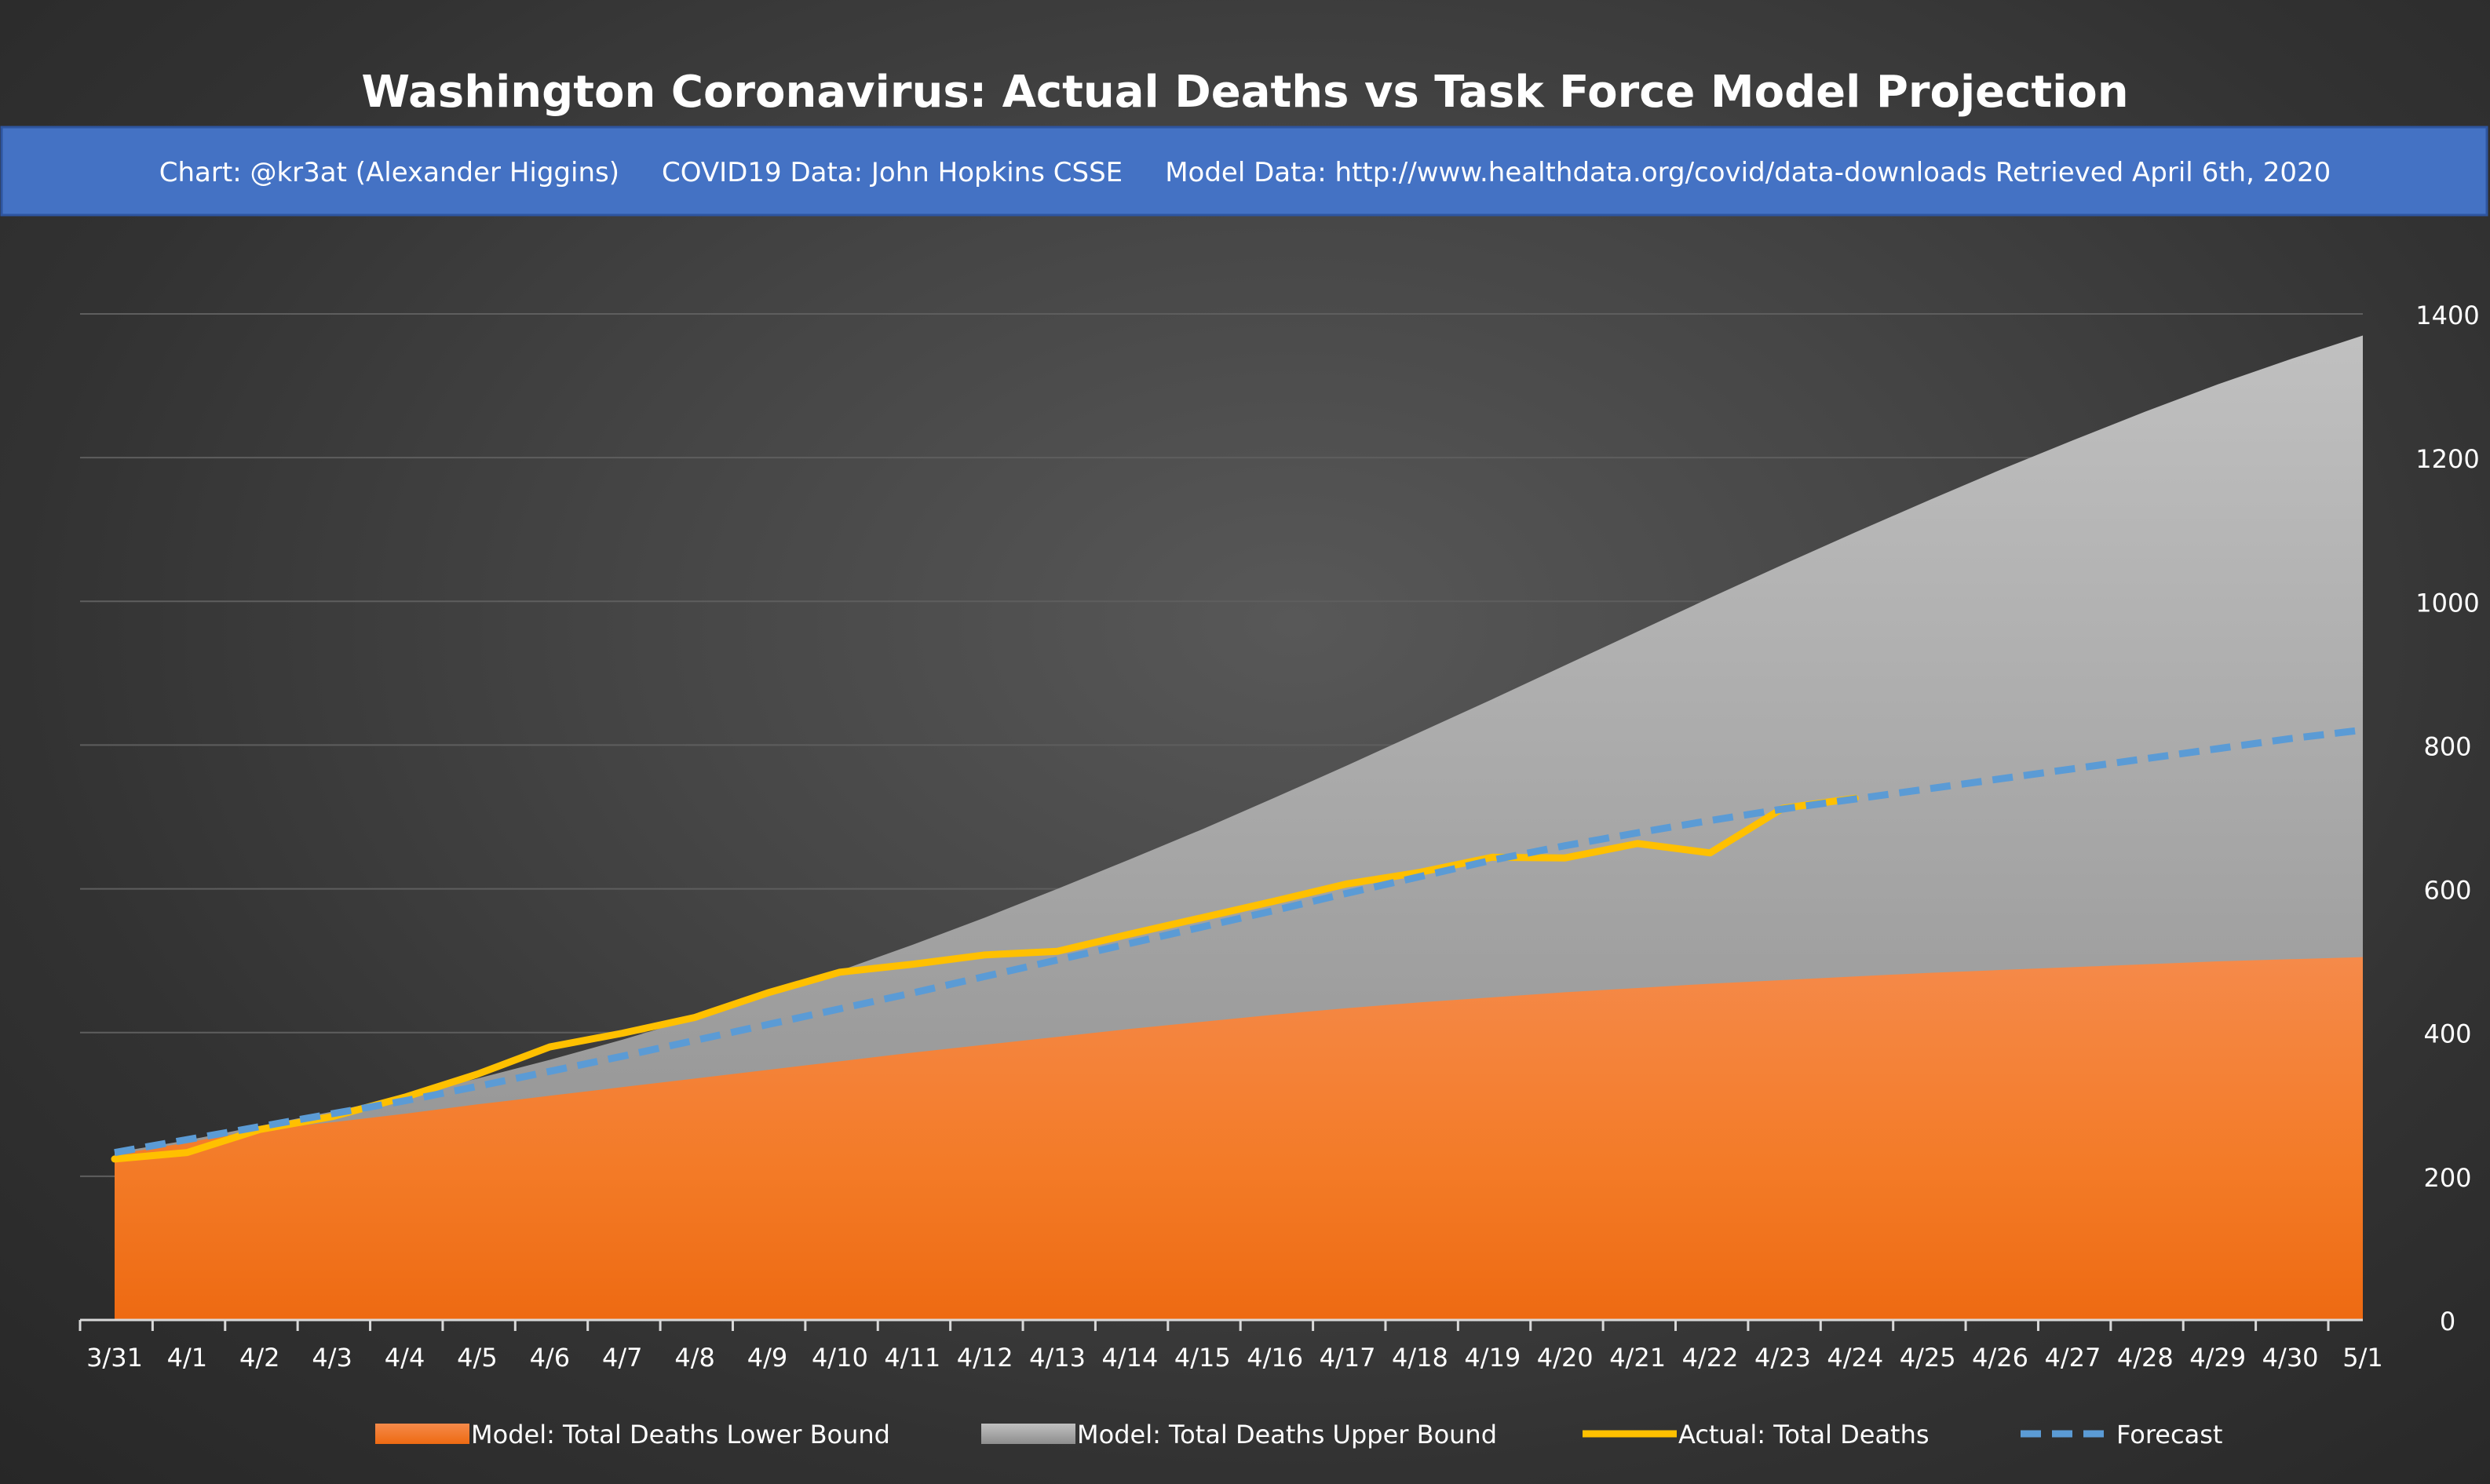  I want to click on y-tick-label: 800, so click(2447, 746).